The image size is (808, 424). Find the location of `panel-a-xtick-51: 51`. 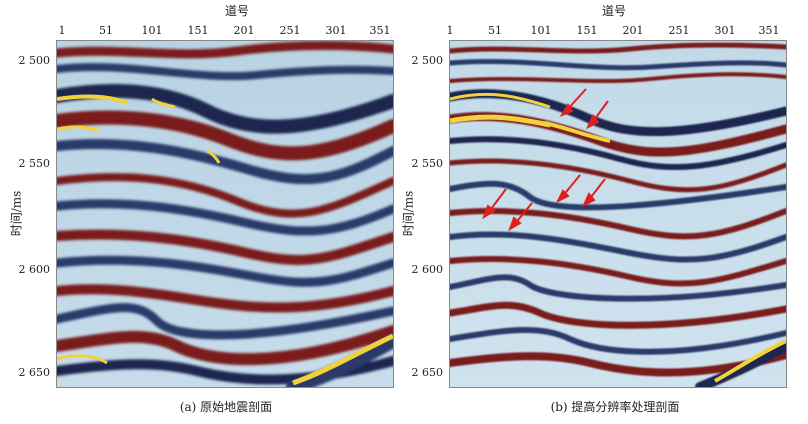

panel-a-xtick-51: 51 is located at coordinates (106, 30).